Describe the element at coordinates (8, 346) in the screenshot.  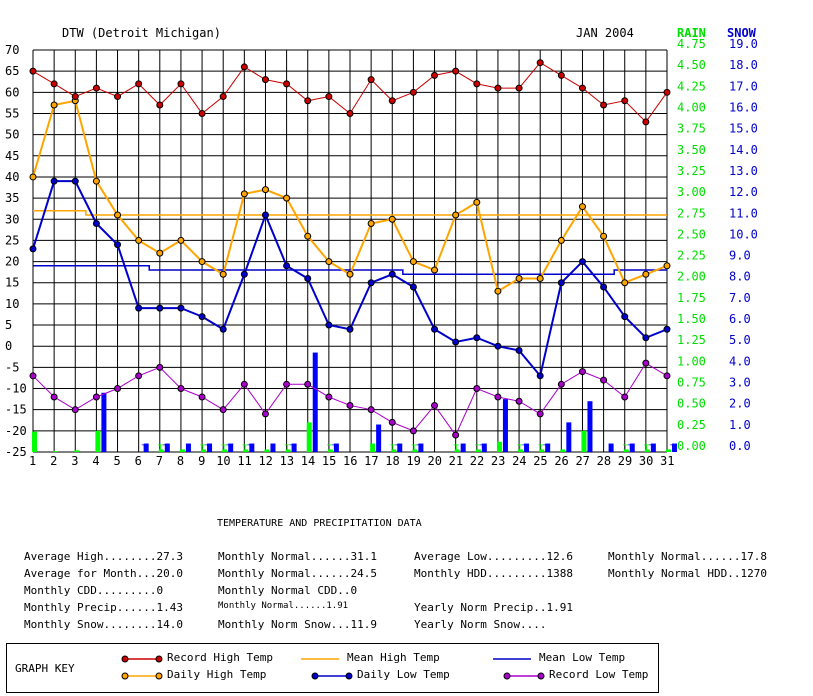
I see `y-tick-label: 0` at that location.